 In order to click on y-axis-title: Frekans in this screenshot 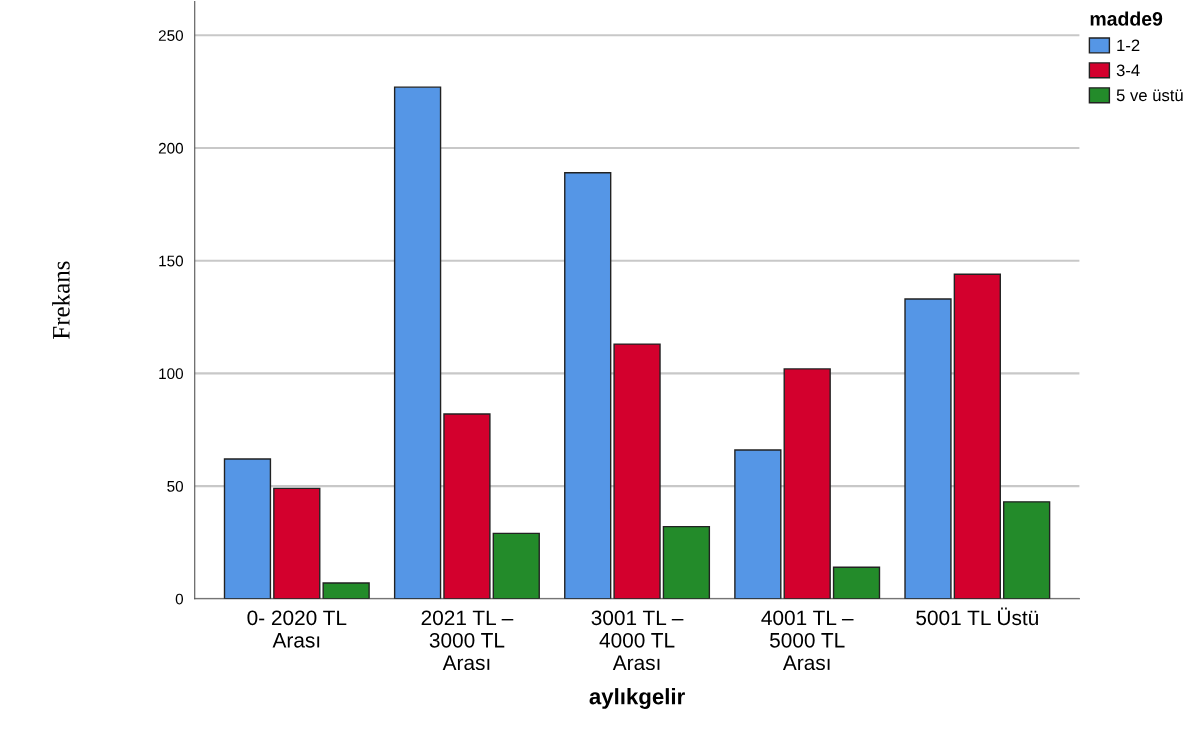, I will do `click(61, 300)`.